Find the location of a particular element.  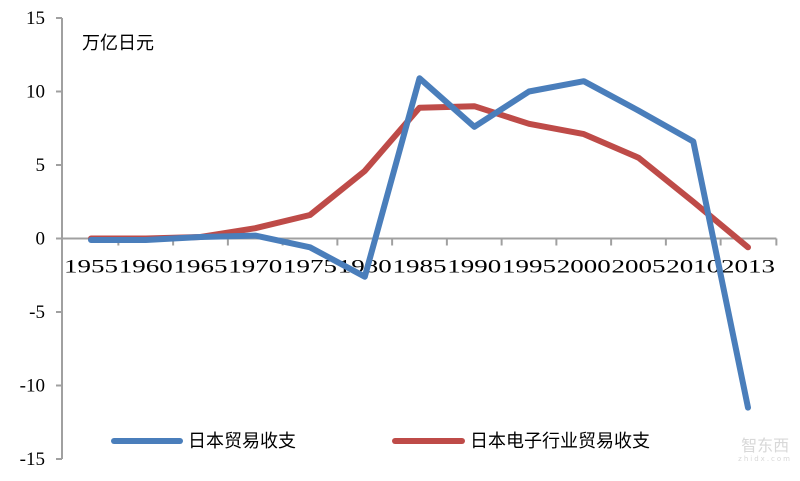

x-tick-label: 1965 is located at coordinates (201, 267).